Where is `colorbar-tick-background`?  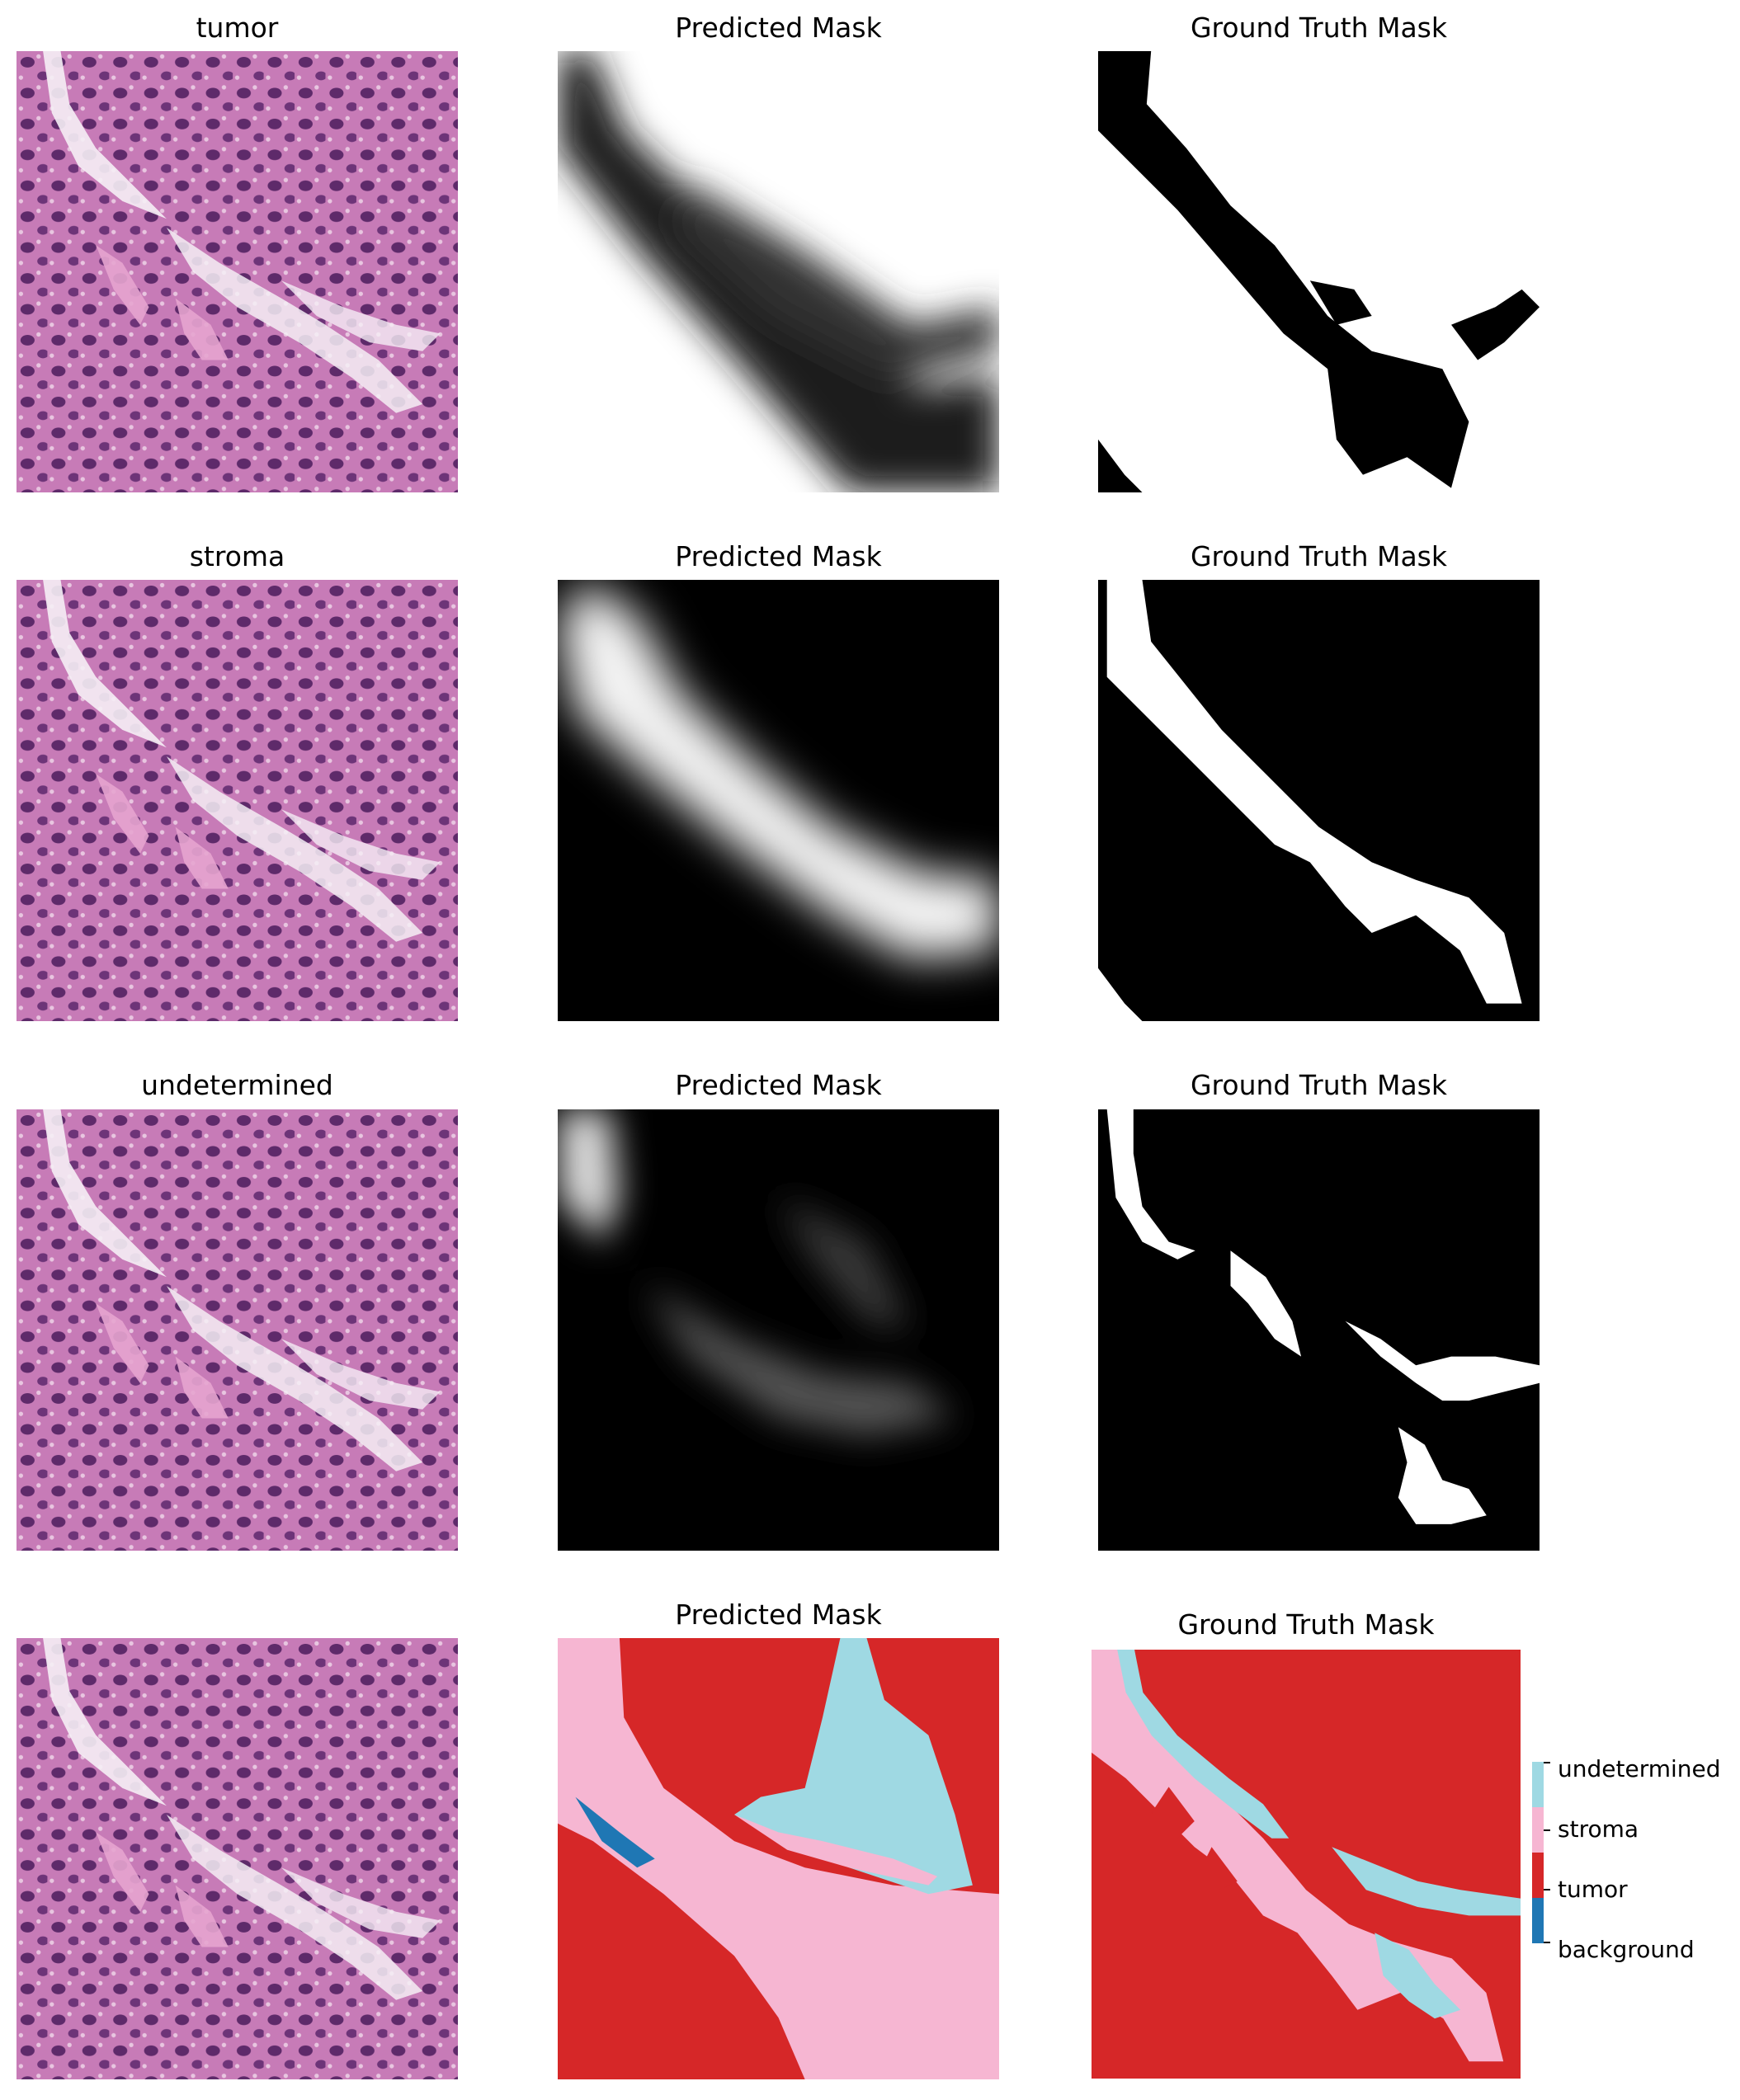 colorbar-tick-background is located at coordinates (1547, 1942).